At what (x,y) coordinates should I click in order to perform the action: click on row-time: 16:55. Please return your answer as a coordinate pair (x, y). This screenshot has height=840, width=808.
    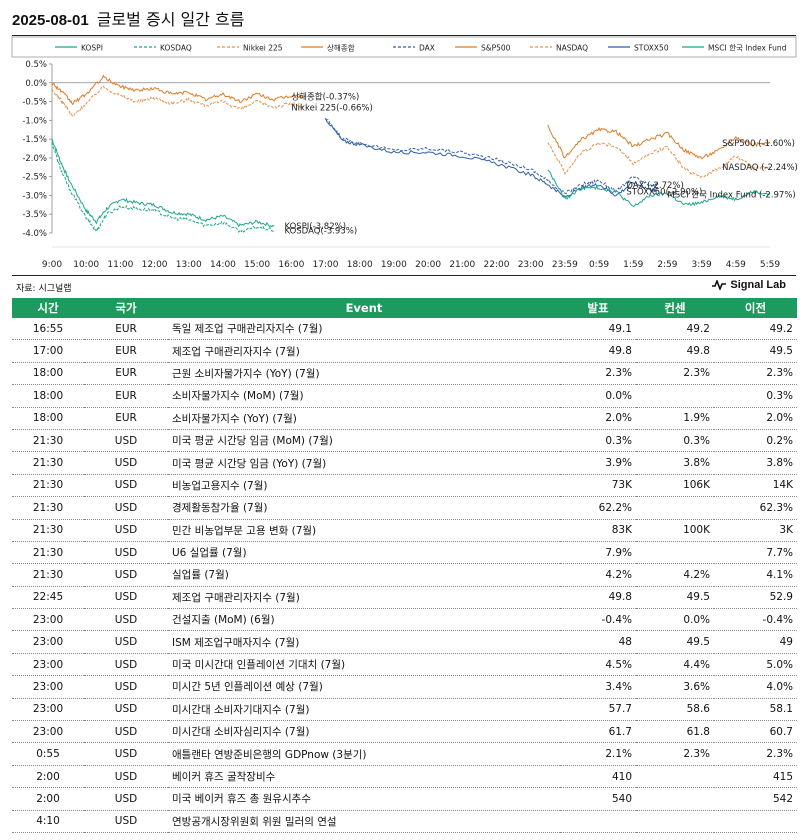
    Looking at the image, I should click on (48, 329).